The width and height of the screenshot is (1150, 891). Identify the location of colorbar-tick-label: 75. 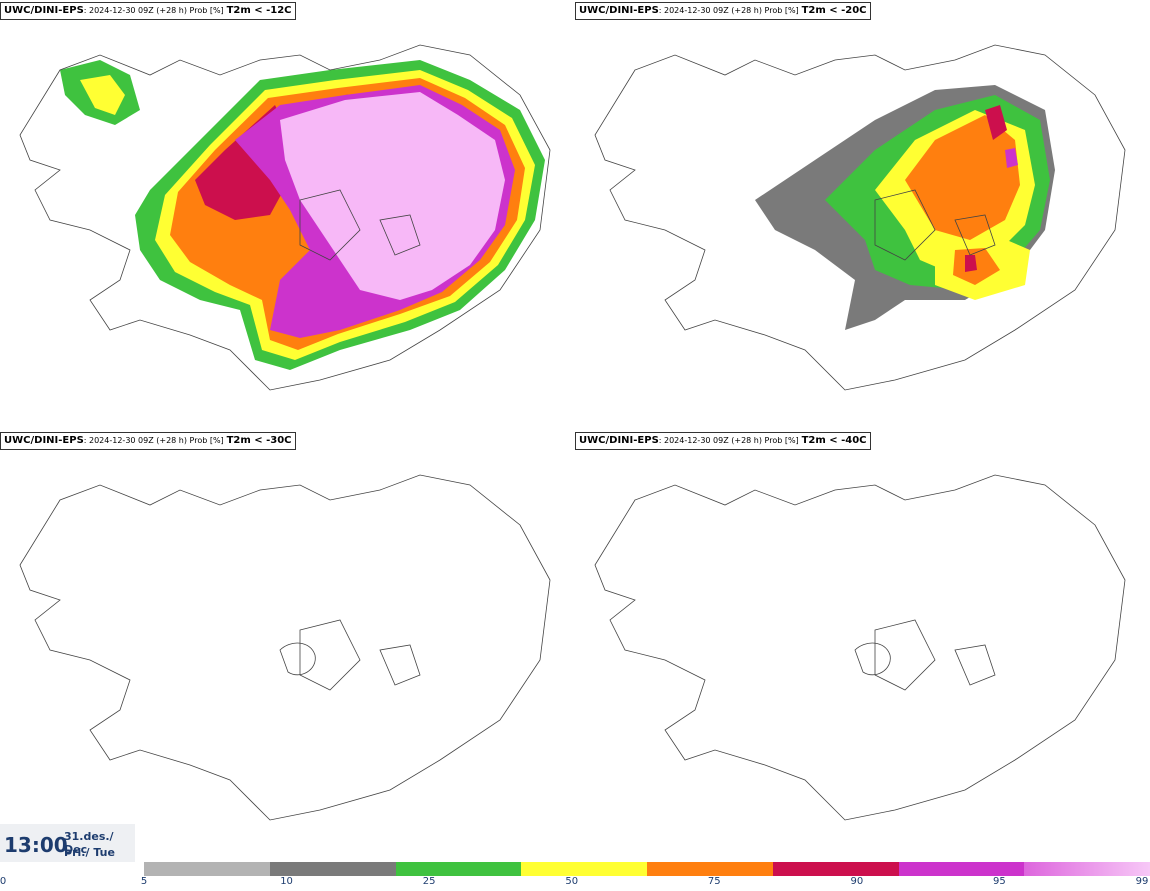
(714, 881).